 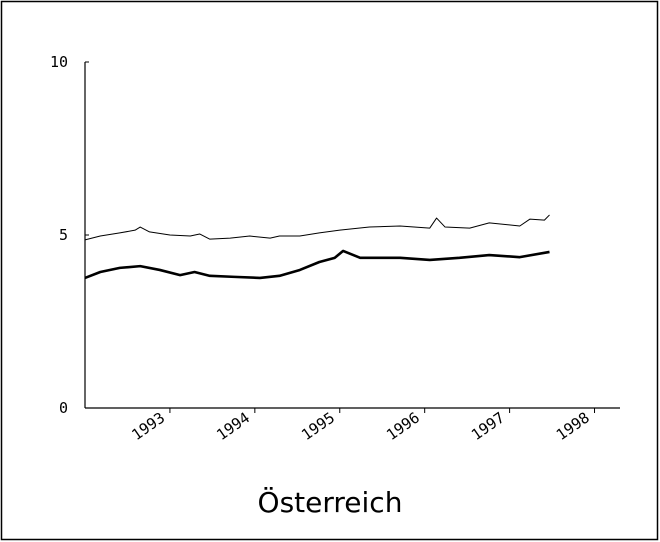 What do you see at coordinates (148, 426) in the screenshot?
I see `x-tick-label: 1993` at bounding box center [148, 426].